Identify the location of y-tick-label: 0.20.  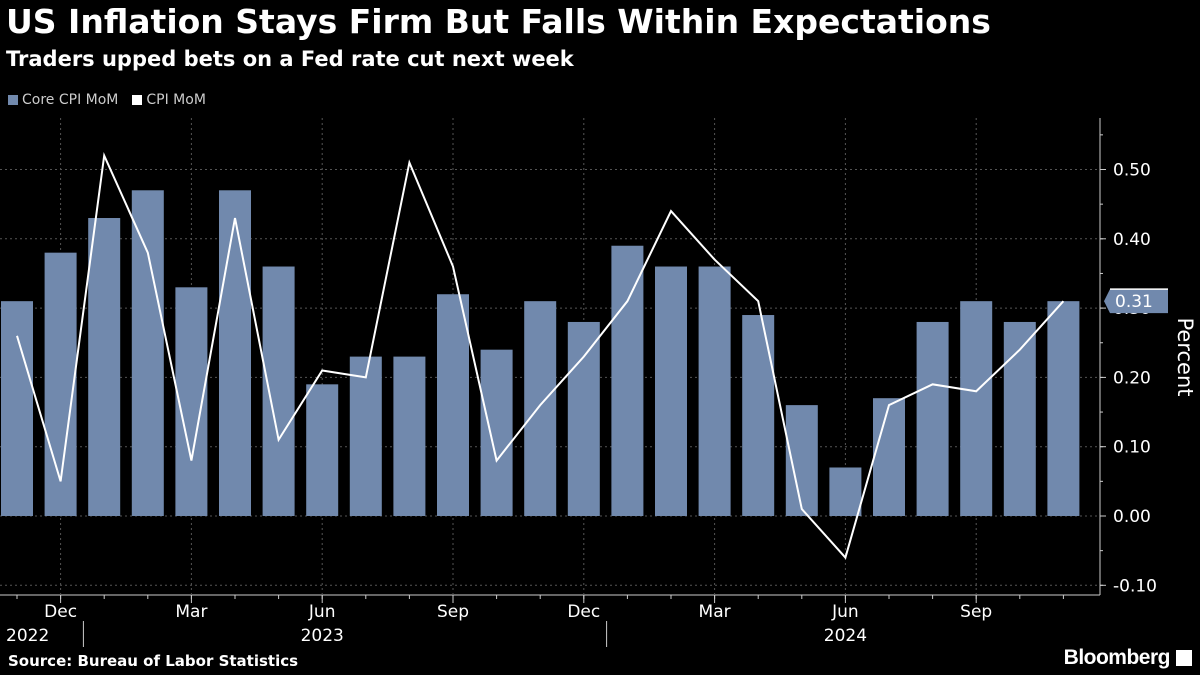
(1132, 378).